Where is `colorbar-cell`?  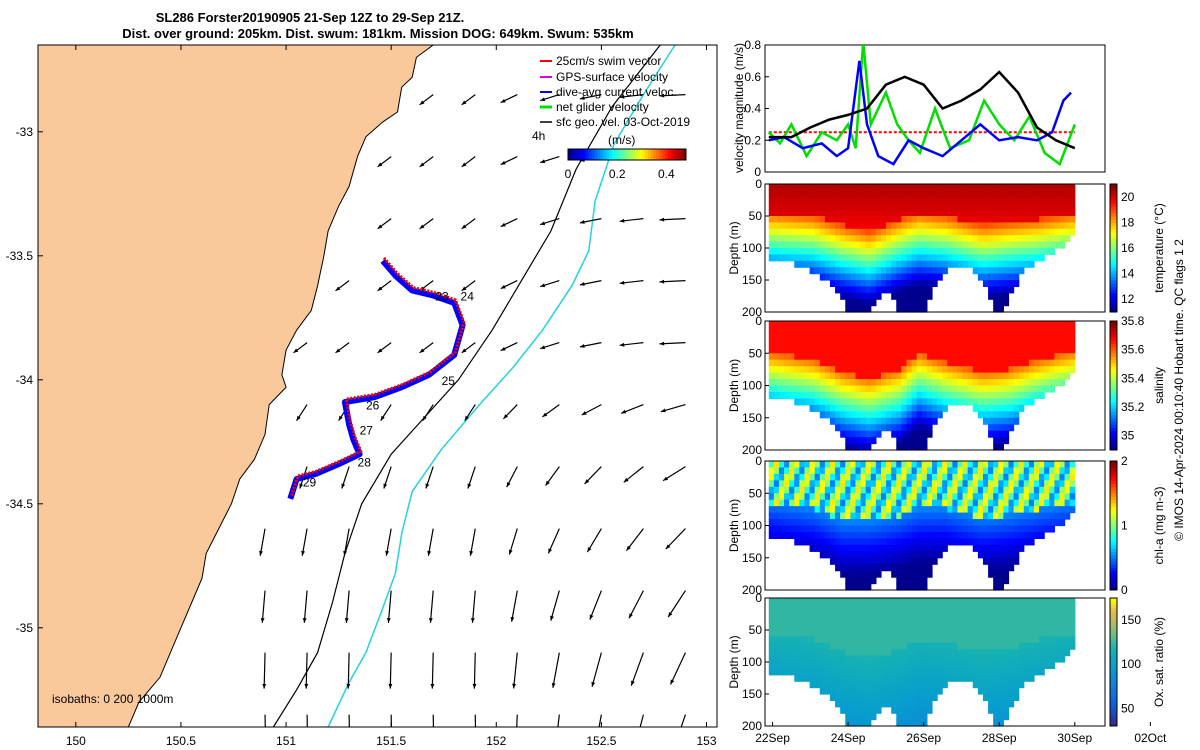 colorbar-cell is located at coordinates (626, 154).